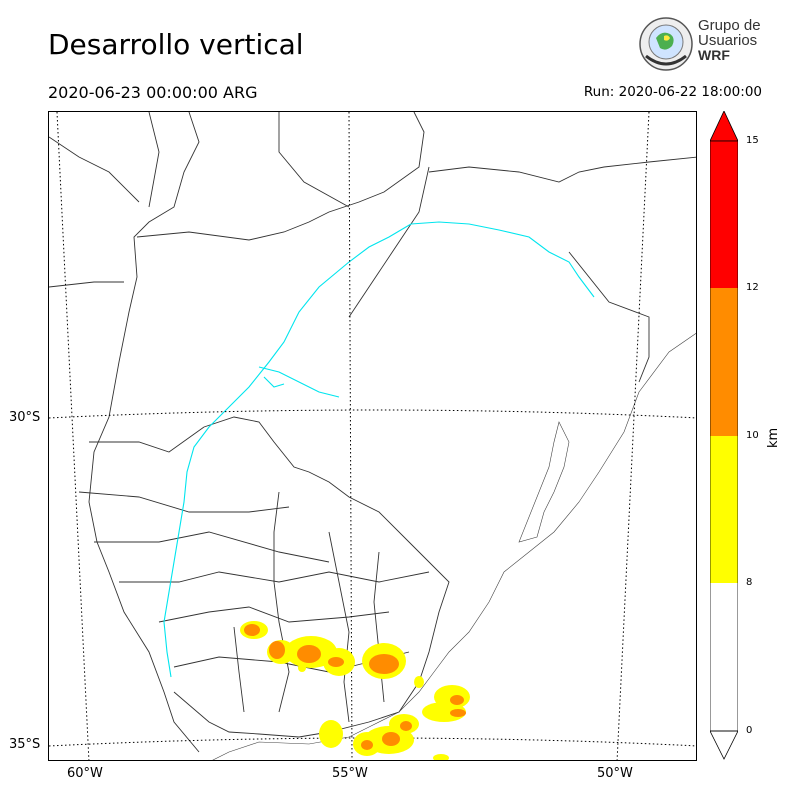 The image size is (800, 800). Describe the element at coordinates (773, 437) in the screenshot. I see `colorbar-unit: km` at that location.